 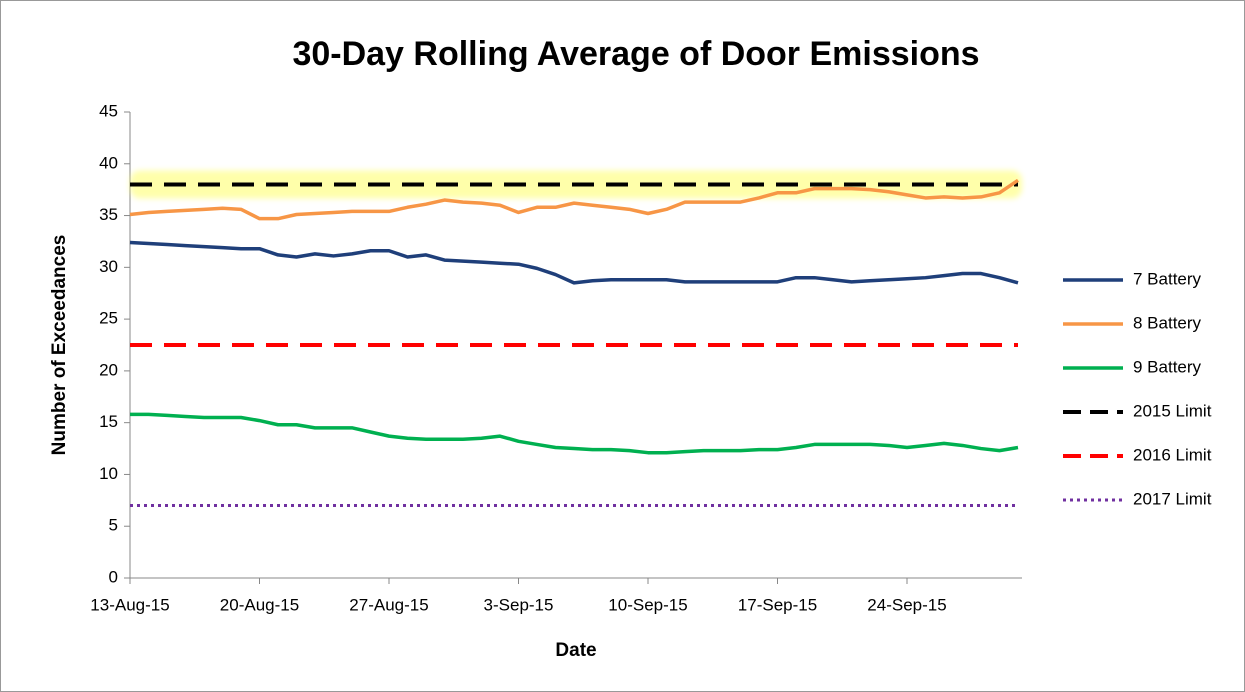 What do you see at coordinates (59, 345) in the screenshot?
I see `y-axis-title: Number of Exceedances` at bounding box center [59, 345].